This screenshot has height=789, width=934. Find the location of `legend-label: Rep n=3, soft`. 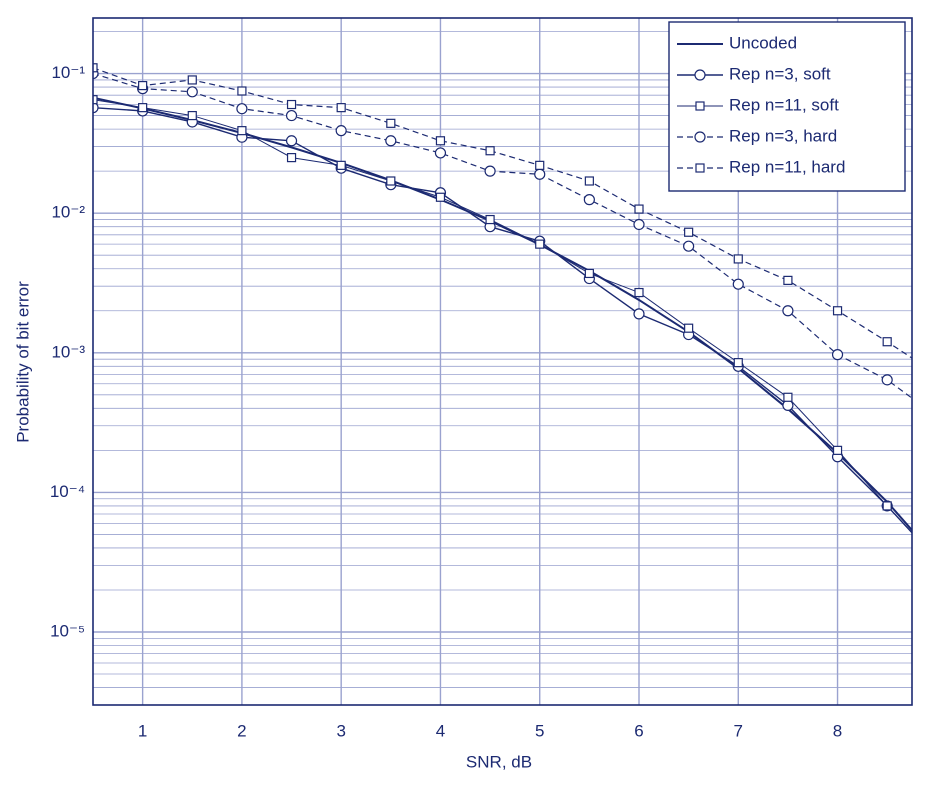

legend-label: Rep n=3, soft is located at coordinates (780, 73).